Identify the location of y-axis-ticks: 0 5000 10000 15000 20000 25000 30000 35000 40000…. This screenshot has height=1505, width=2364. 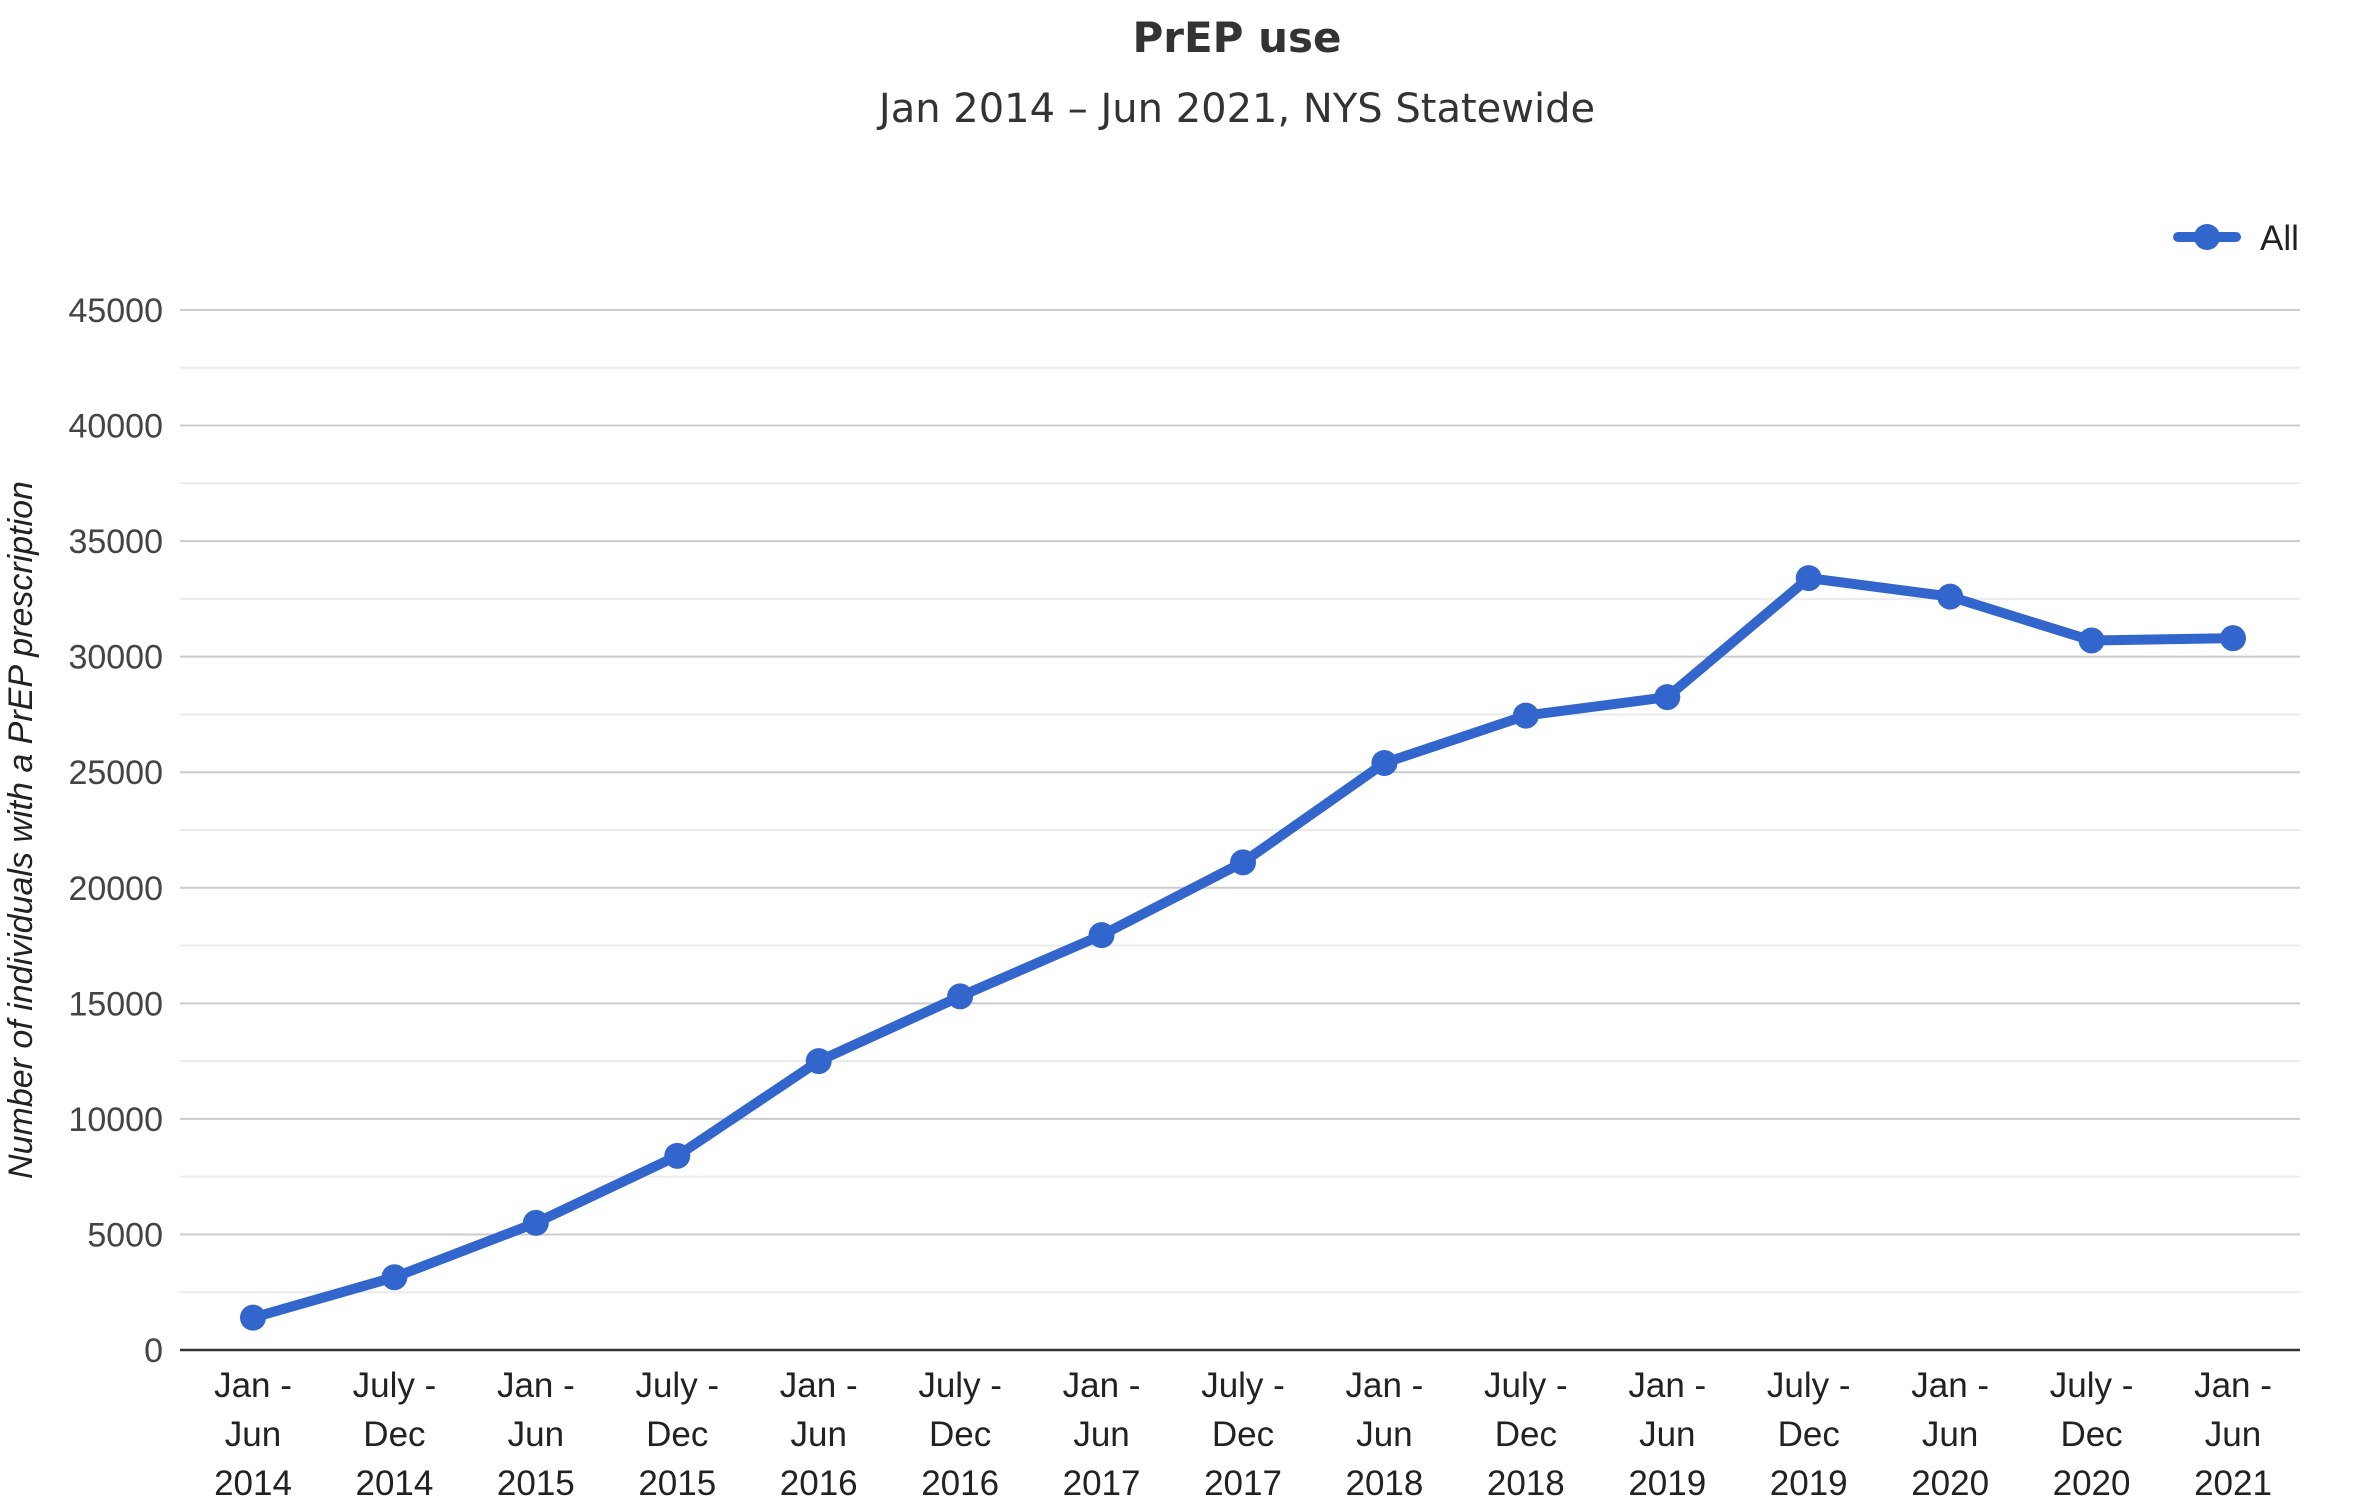
(115, 831).